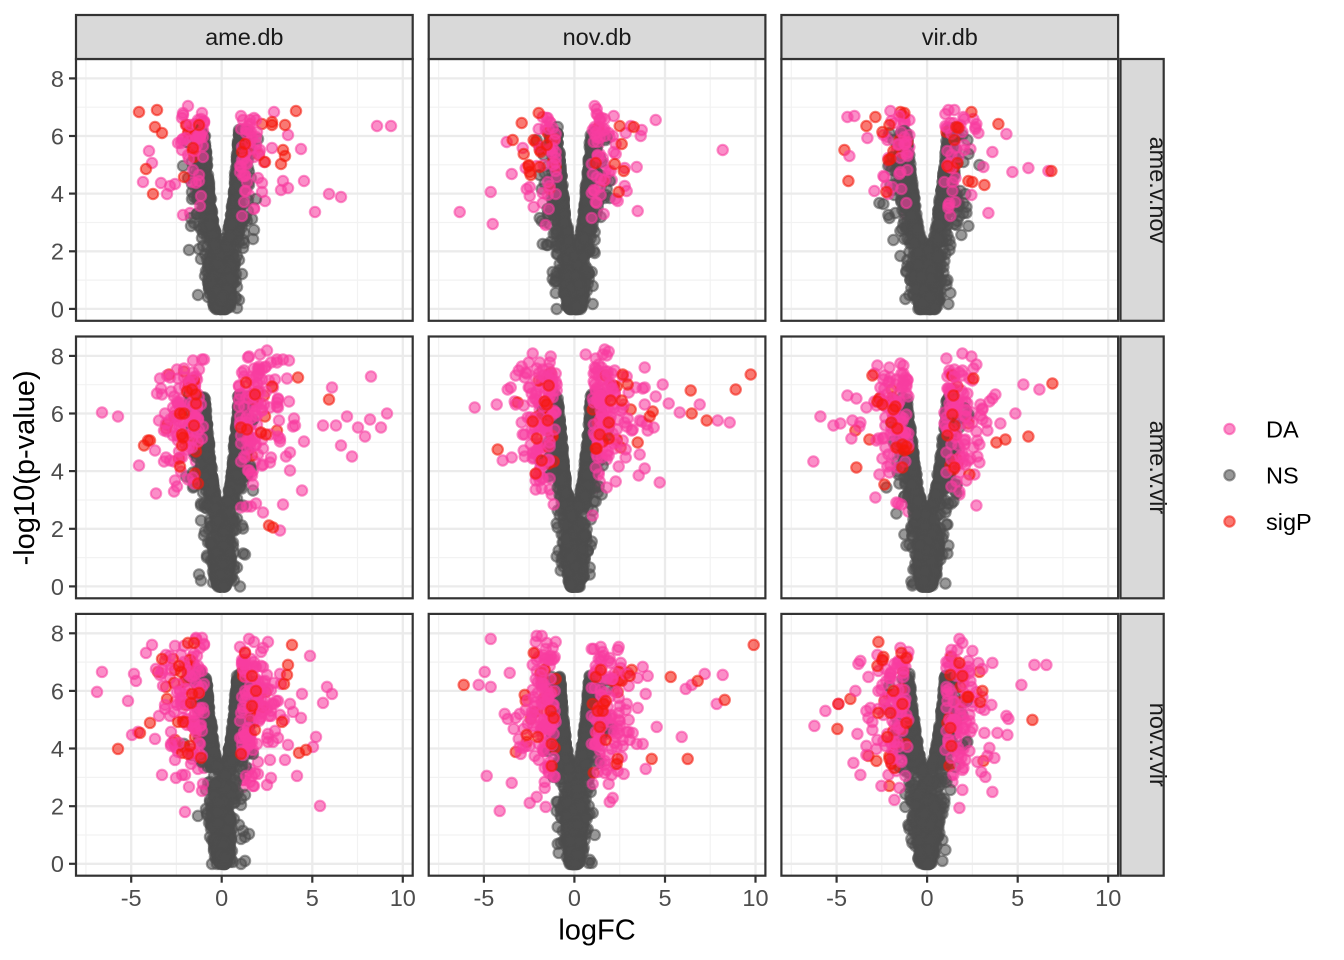  What do you see at coordinates (244, 37) in the screenshot?
I see `svg-text: ame.db` at bounding box center [244, 37].